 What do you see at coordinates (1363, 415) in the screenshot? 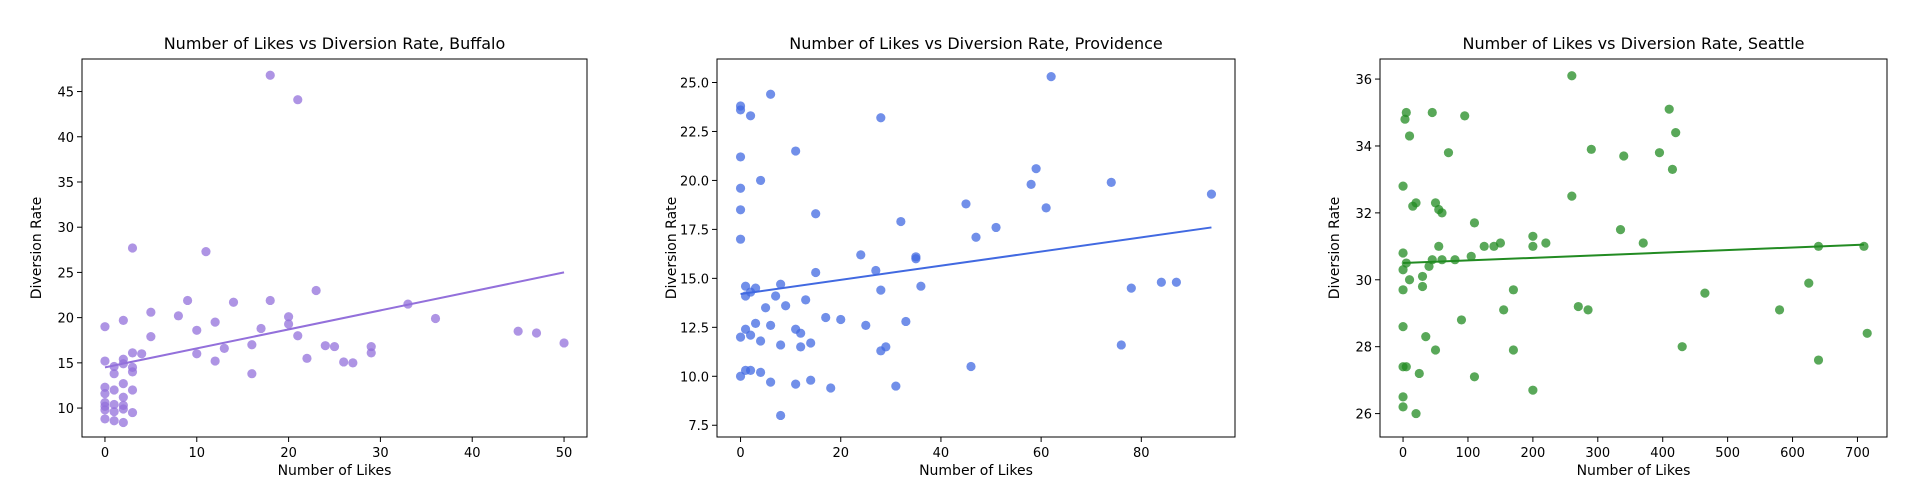
I see `y-tick-label: 26` at bounding box center [1363, 415].